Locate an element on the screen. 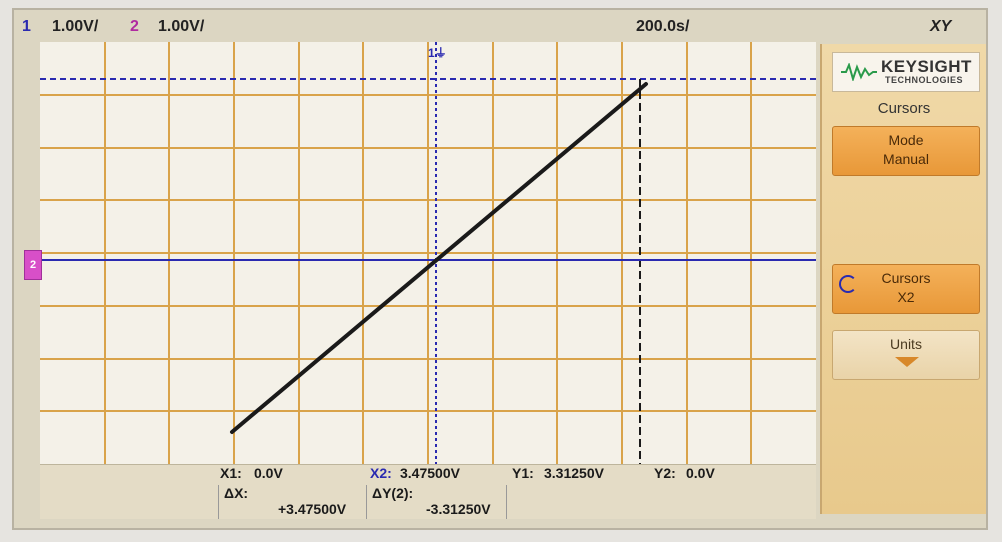 Image resolution: width=1002 pixels, height=542 pixels. ch1-ground-label: 1 is located at coordinates (431, 53).